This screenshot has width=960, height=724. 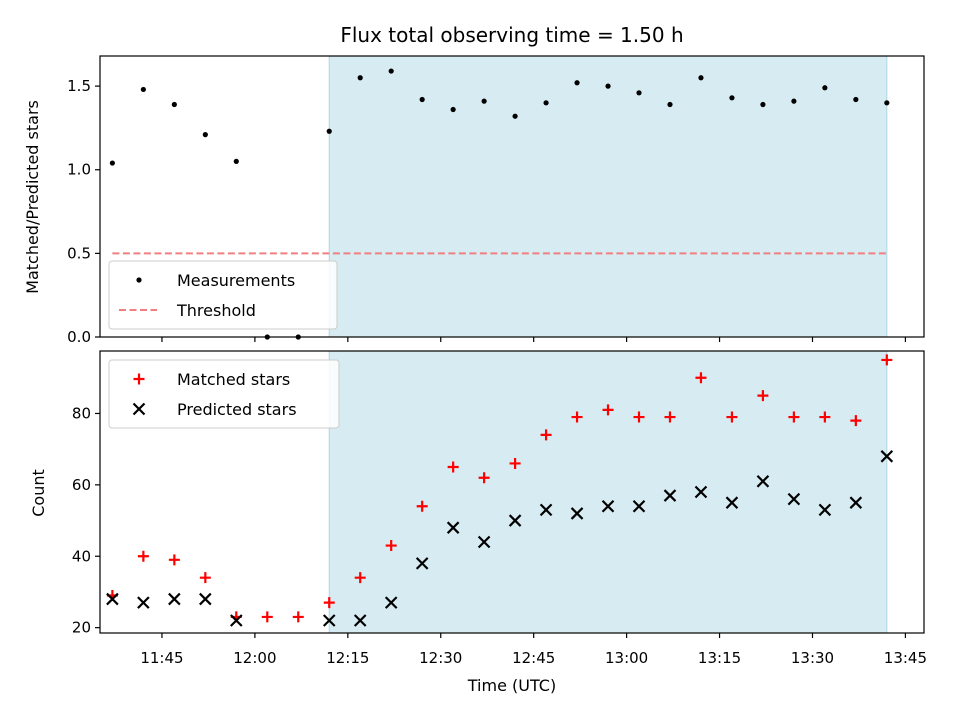 I want to click on top-y-axis-label: Matched/Predicted stars, so click(x=32, y=197).